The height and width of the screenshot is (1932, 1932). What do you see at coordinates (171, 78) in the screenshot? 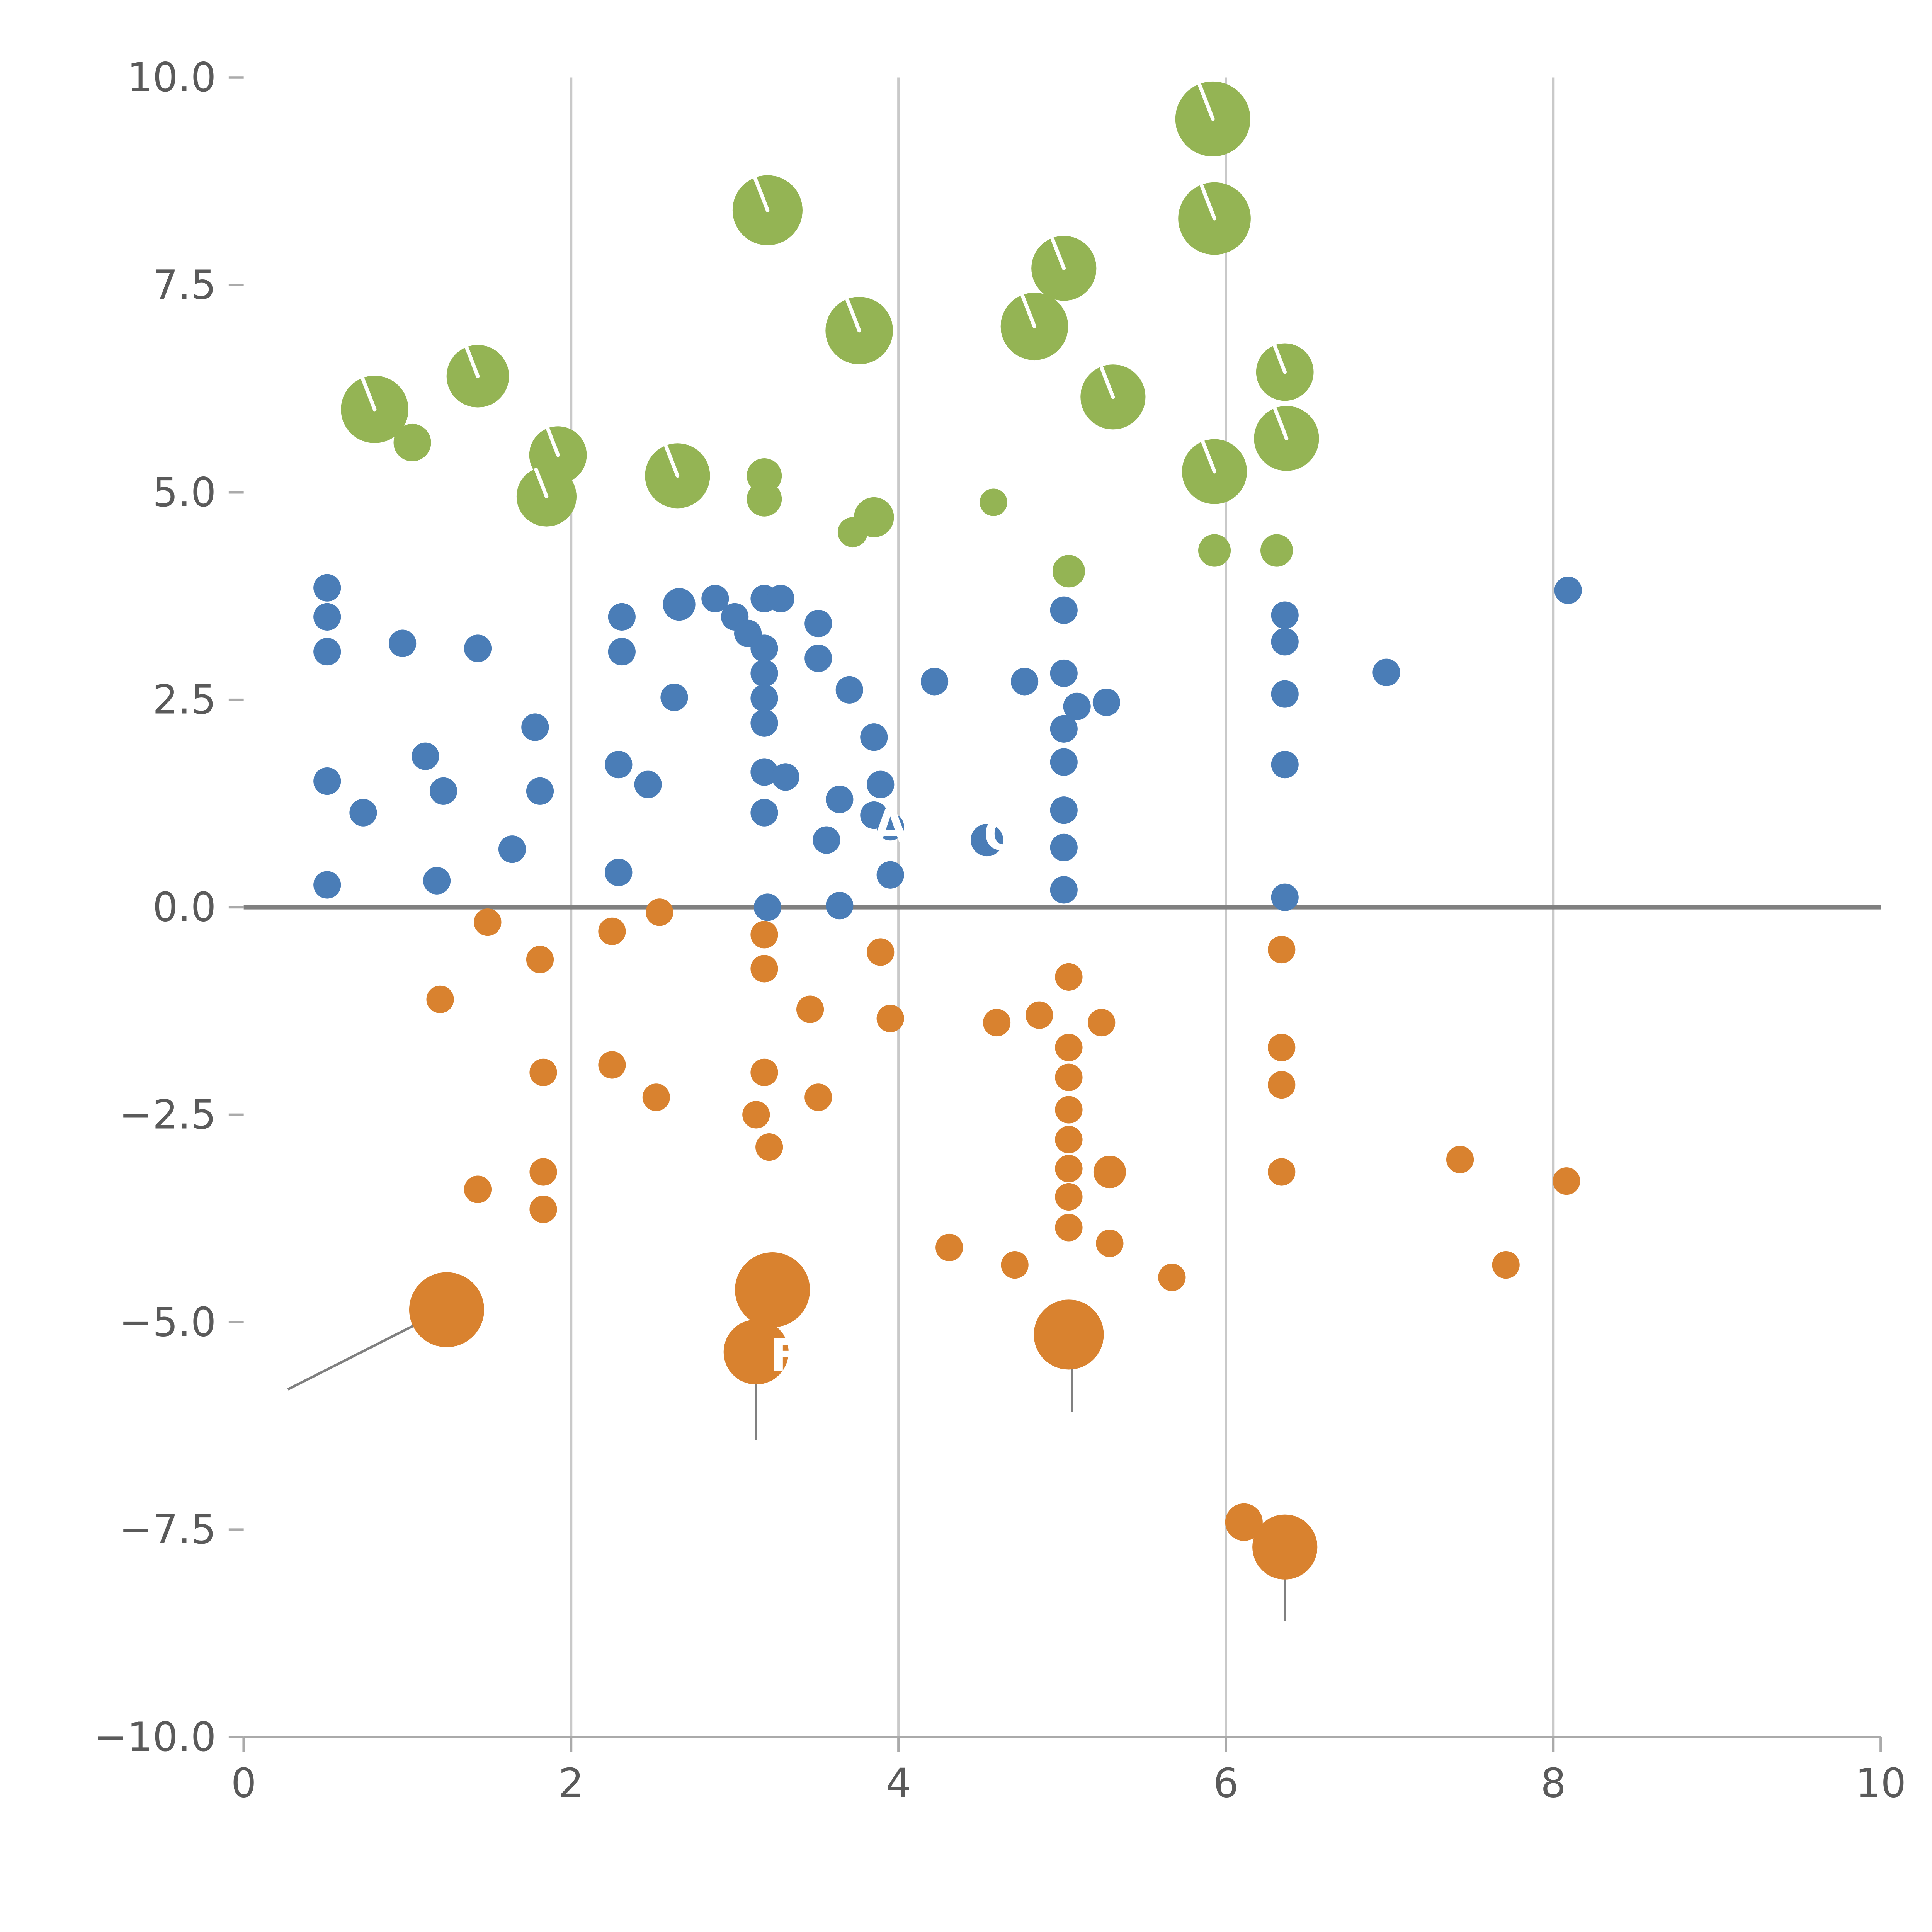
I see `y-axis-tick-label: 10.0` at bounding box center [171, 78].